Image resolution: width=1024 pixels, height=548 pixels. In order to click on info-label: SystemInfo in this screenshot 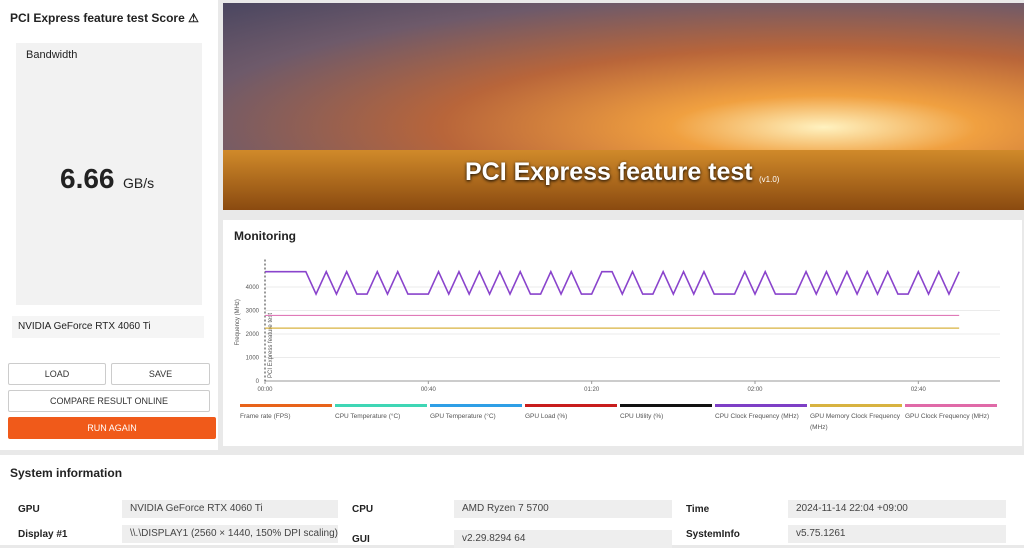, I will do `click(713, 534)`.